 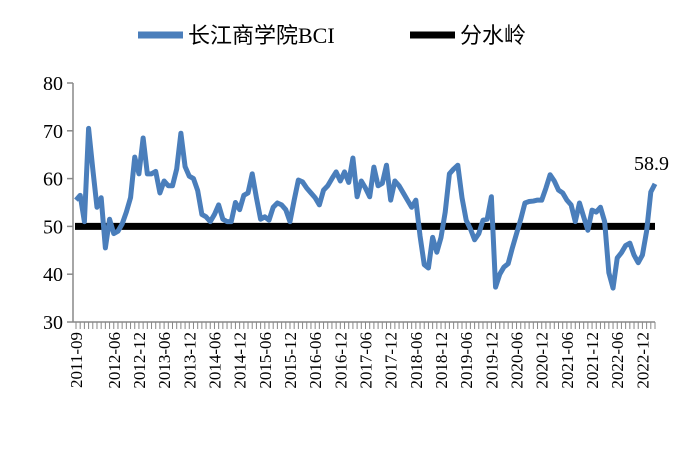 What do you see at coordinates (53, 323) in the screenshot?
I see `y-tick-label: 30` at bounding box center [53, 323].